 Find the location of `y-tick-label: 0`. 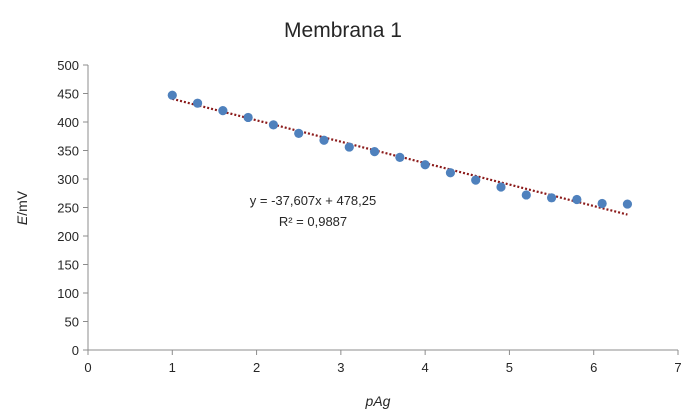

y-tick-label: 0 is located at coordinates (75, 350).